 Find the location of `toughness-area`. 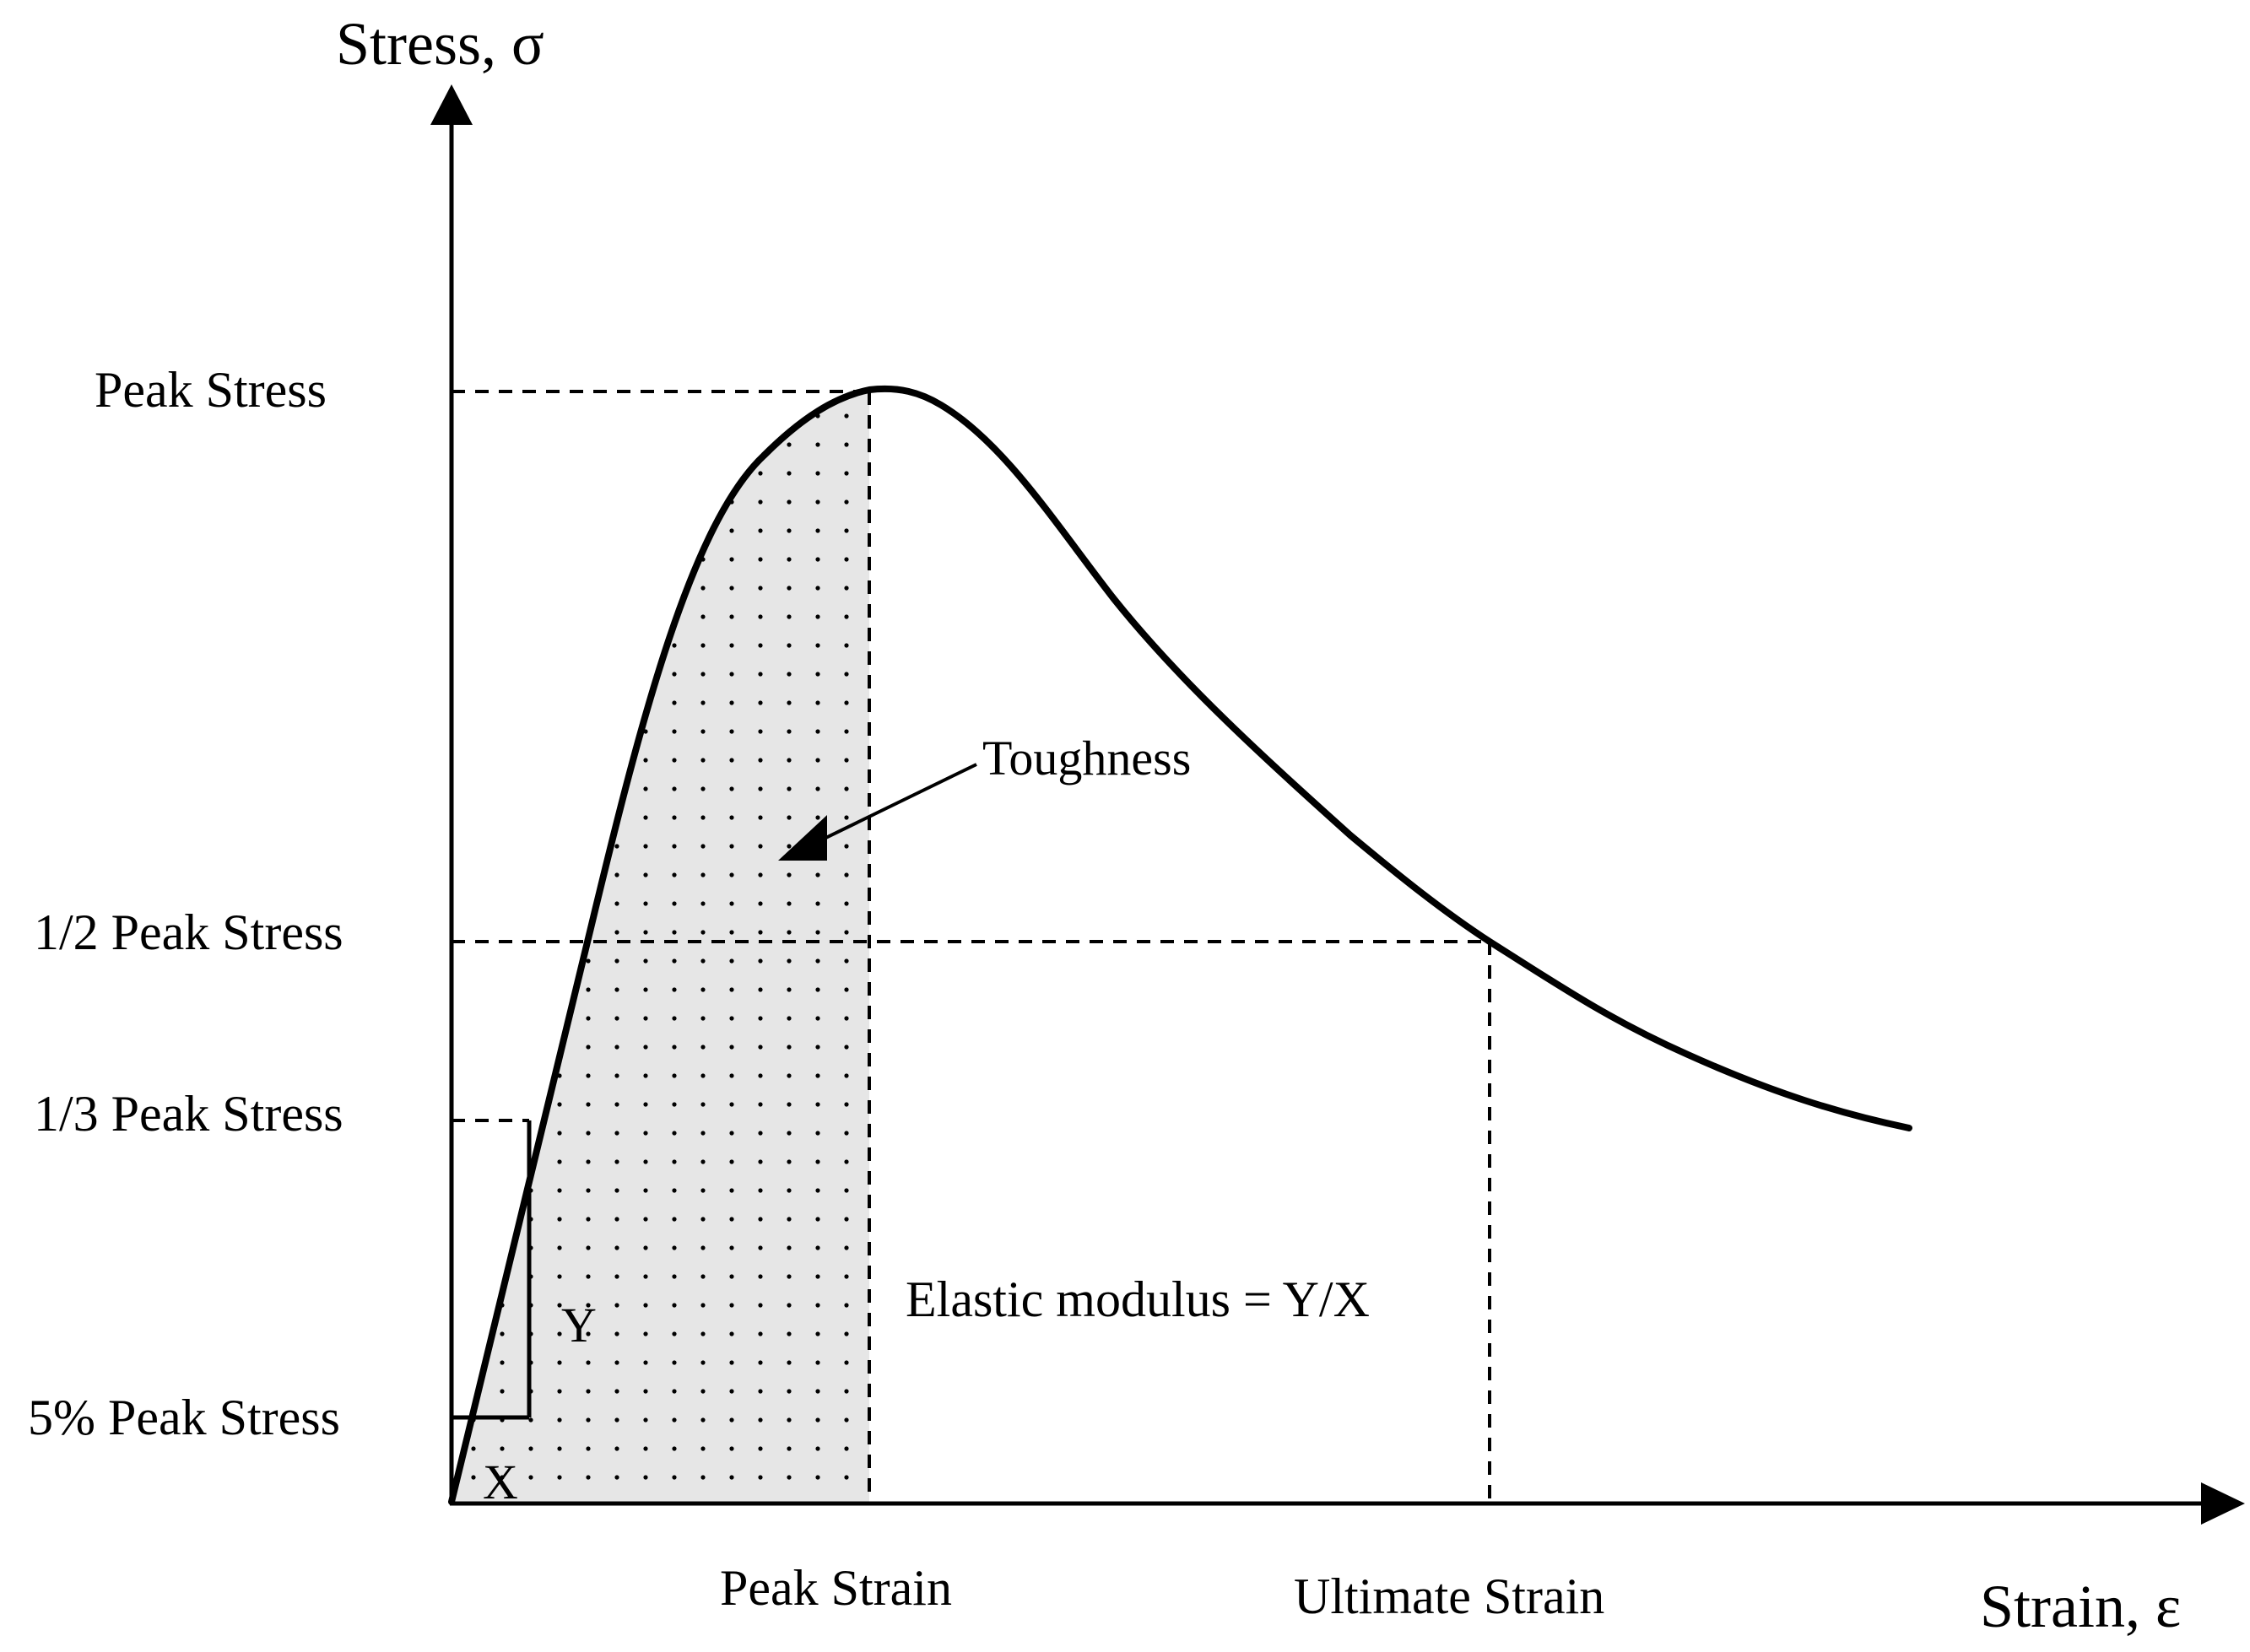

toughness-area is located at coordinates (660, 946).